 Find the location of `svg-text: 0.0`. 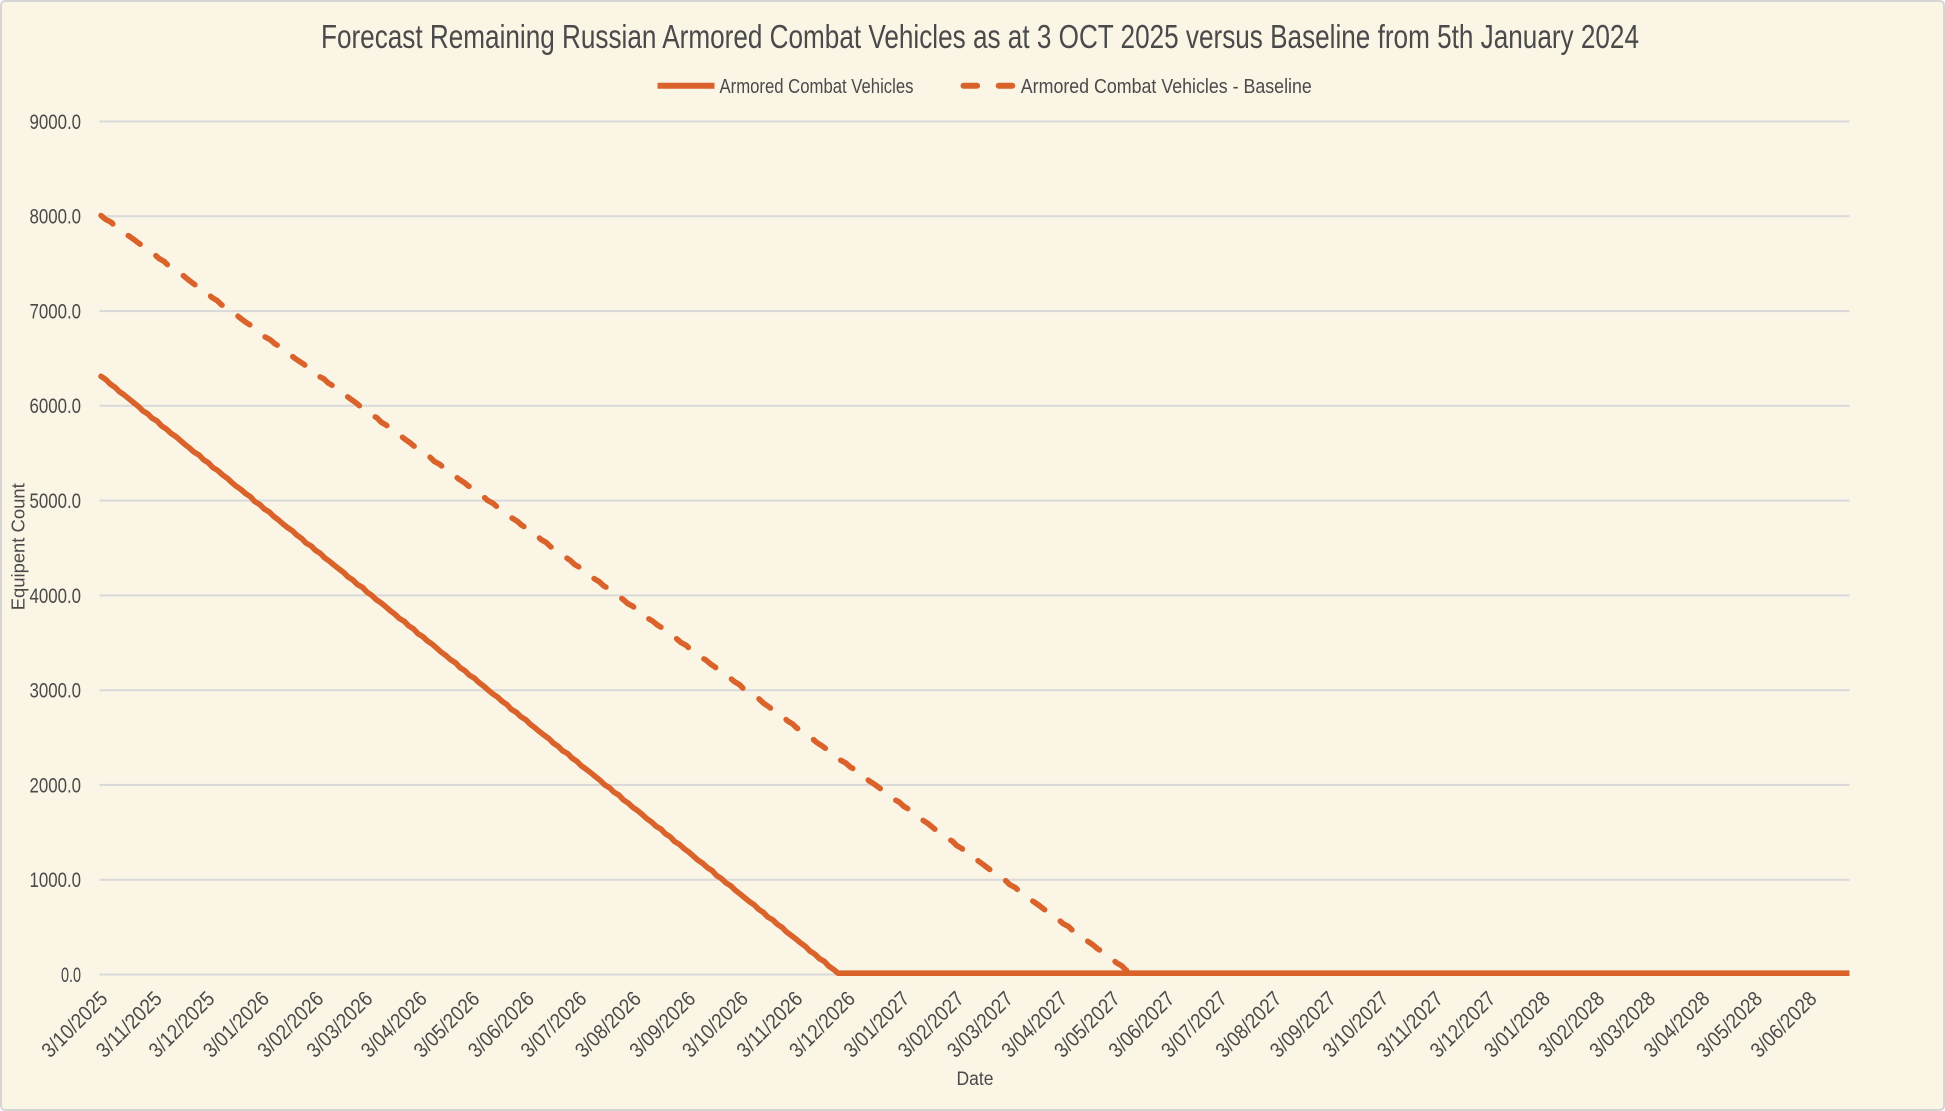

svg-text: 0.0 is located at coordinates (71, 975).